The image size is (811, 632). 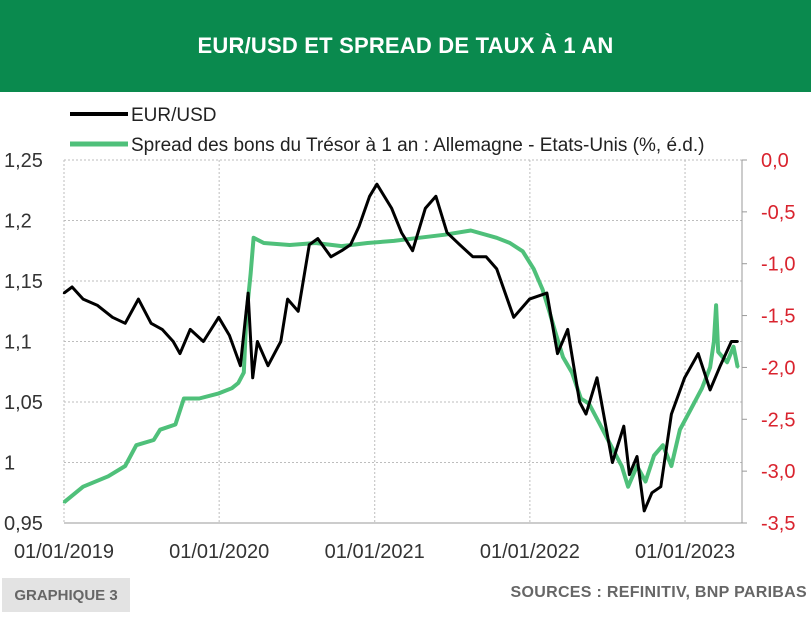 What do you see at coordinates (685, 552) in the screenshot?
I see `x-tick-label: 01/01/2023` at bounding box center [685, 552].